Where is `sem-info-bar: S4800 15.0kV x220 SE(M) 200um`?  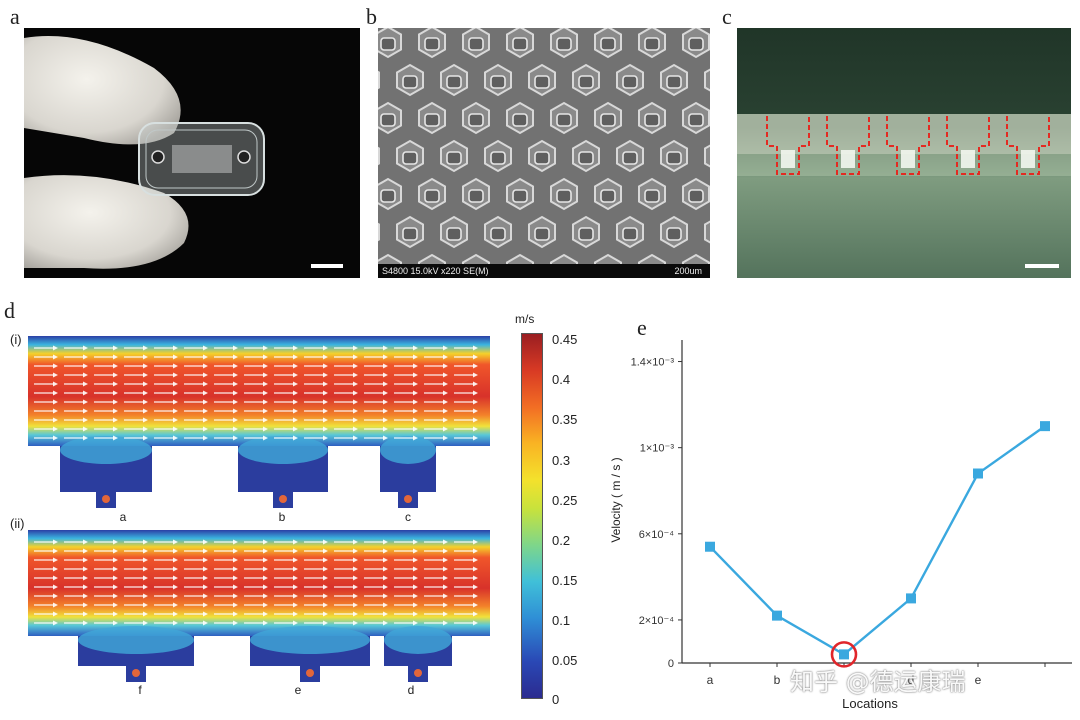
sem-info-bar: S4800 15.0kV x220 SE(M) 200um is located at coordinates (544, 271).